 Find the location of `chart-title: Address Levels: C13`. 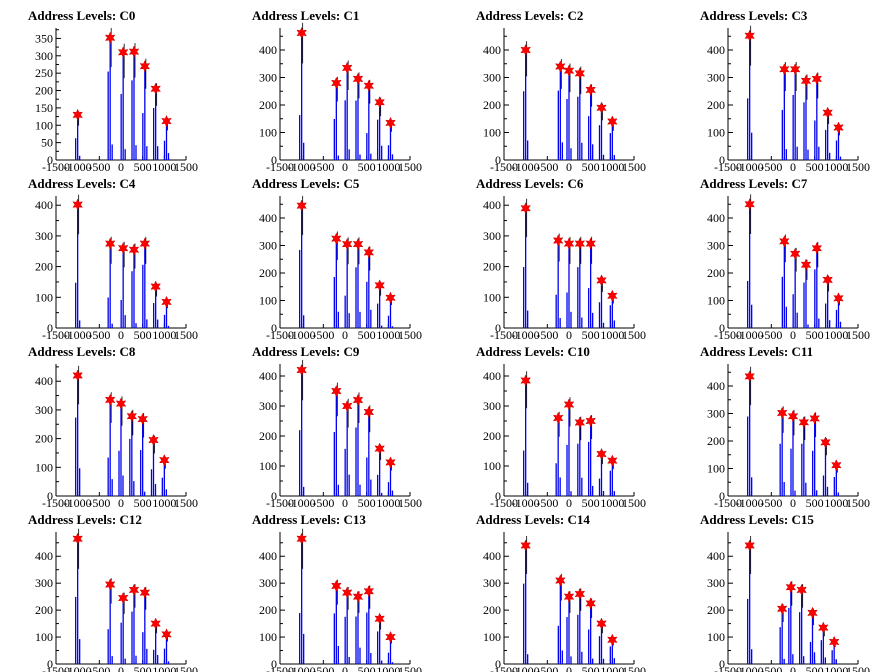

chart-title: Address Levels: C13 is located at coordinates (309, 519).